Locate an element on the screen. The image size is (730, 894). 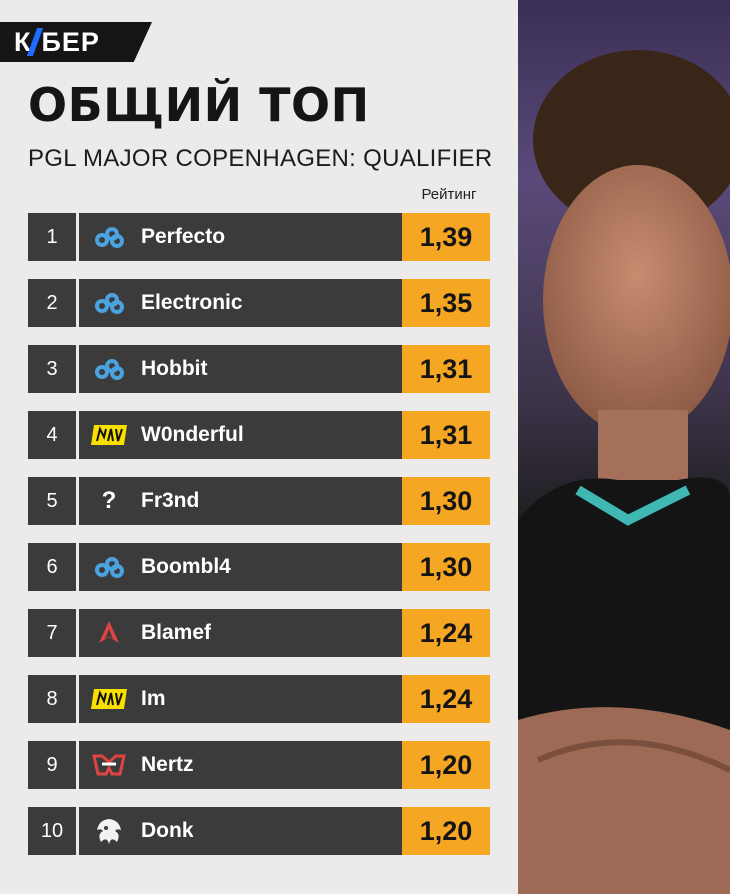
player-cell: Donk is located at coordinates (240, 831).